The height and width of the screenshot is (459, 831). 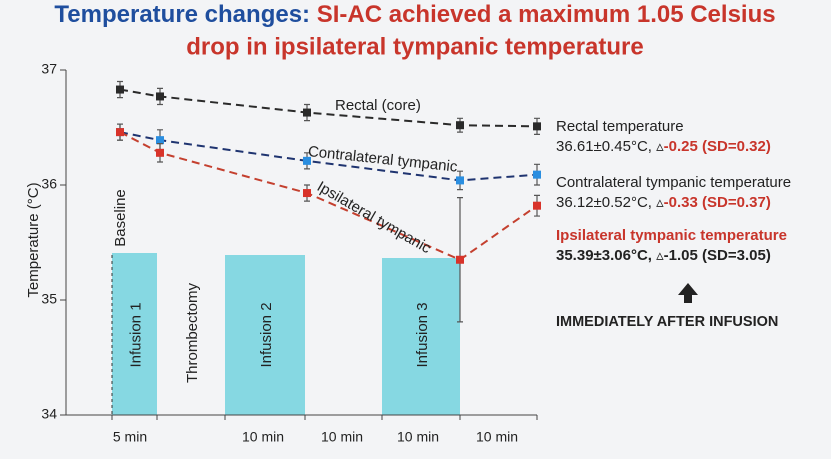 I want to click on baseline-label: Baseline, so click(x=120, y=218).